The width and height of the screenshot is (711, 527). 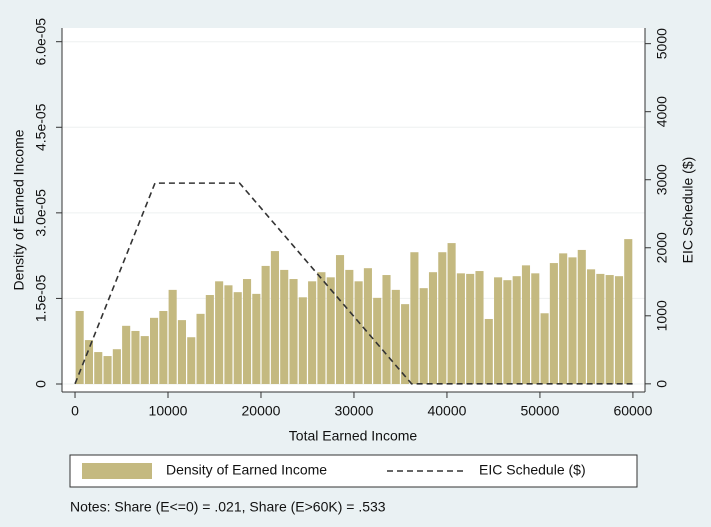 What do you see at coordinates (353, 471) in the screenshot?
I see `legend` at bounding box center [353, 471].